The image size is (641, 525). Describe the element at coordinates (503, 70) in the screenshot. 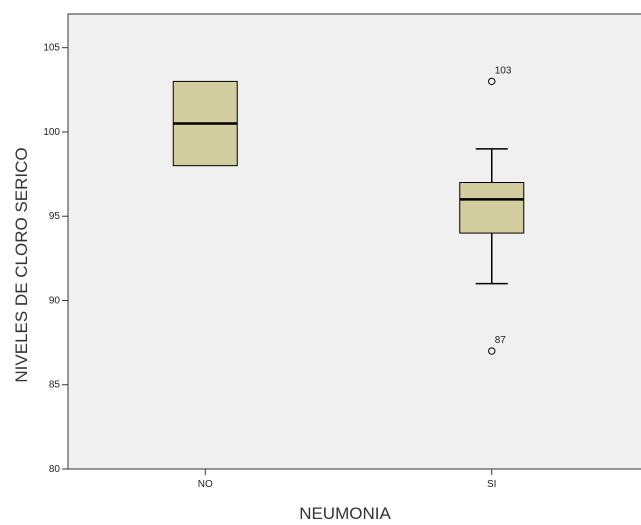

I see `outlier-label: 103` at that location.